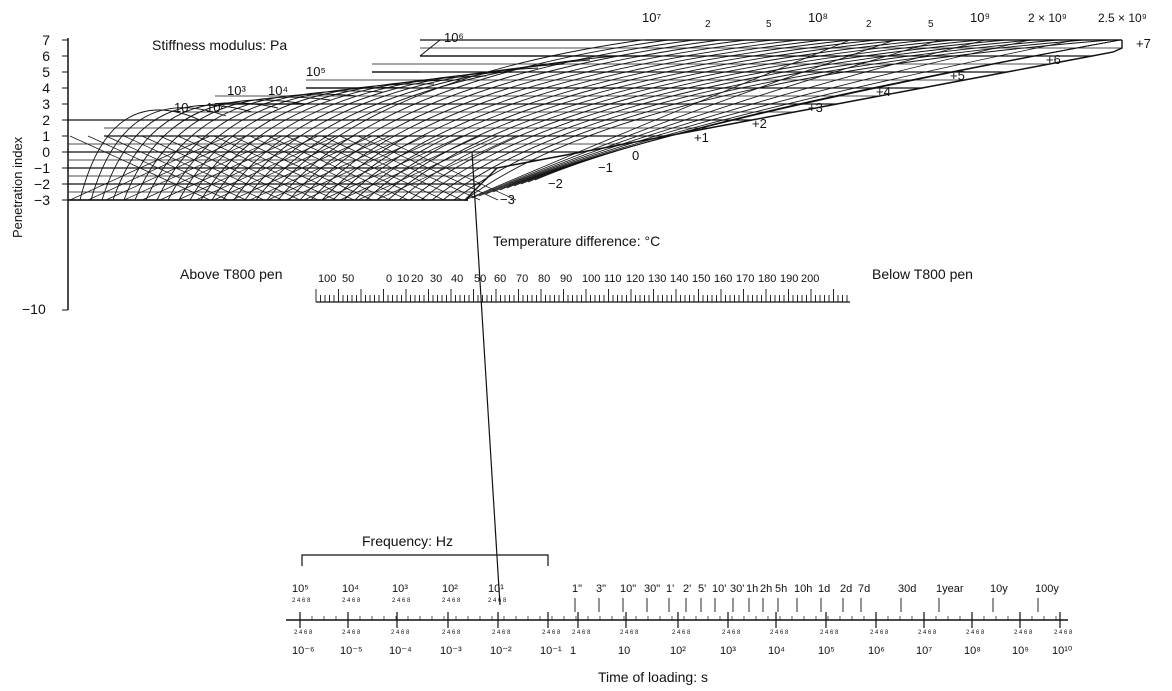 The width and height of the screenshot is (1172, 691). What do you see at coordinates (815, 107) in the screenshot?
I see `pi-curve-label: +3` at bounding box center [815, 107].